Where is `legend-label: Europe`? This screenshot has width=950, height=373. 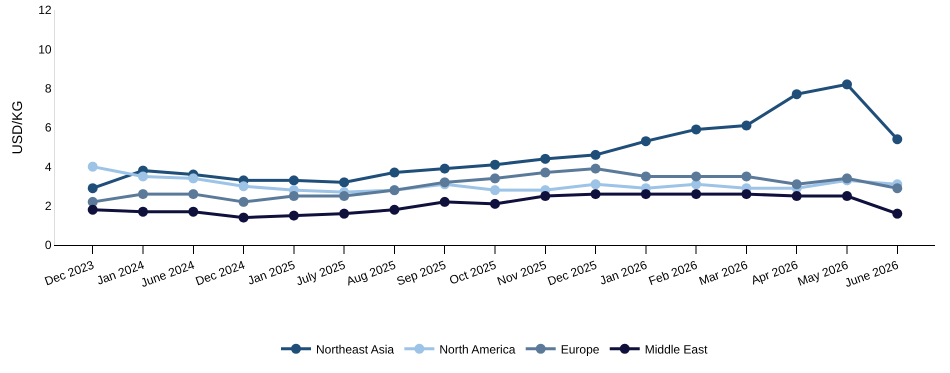 legend-label: Europe is located at coordinates (580, 349).